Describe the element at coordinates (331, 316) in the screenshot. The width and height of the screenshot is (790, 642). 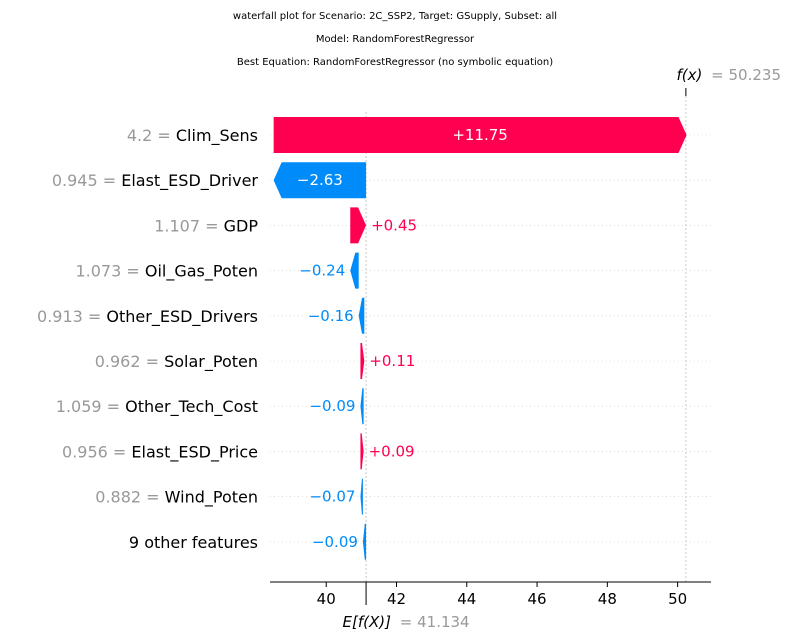
I see `bar-label-5: −0.16` at that location.